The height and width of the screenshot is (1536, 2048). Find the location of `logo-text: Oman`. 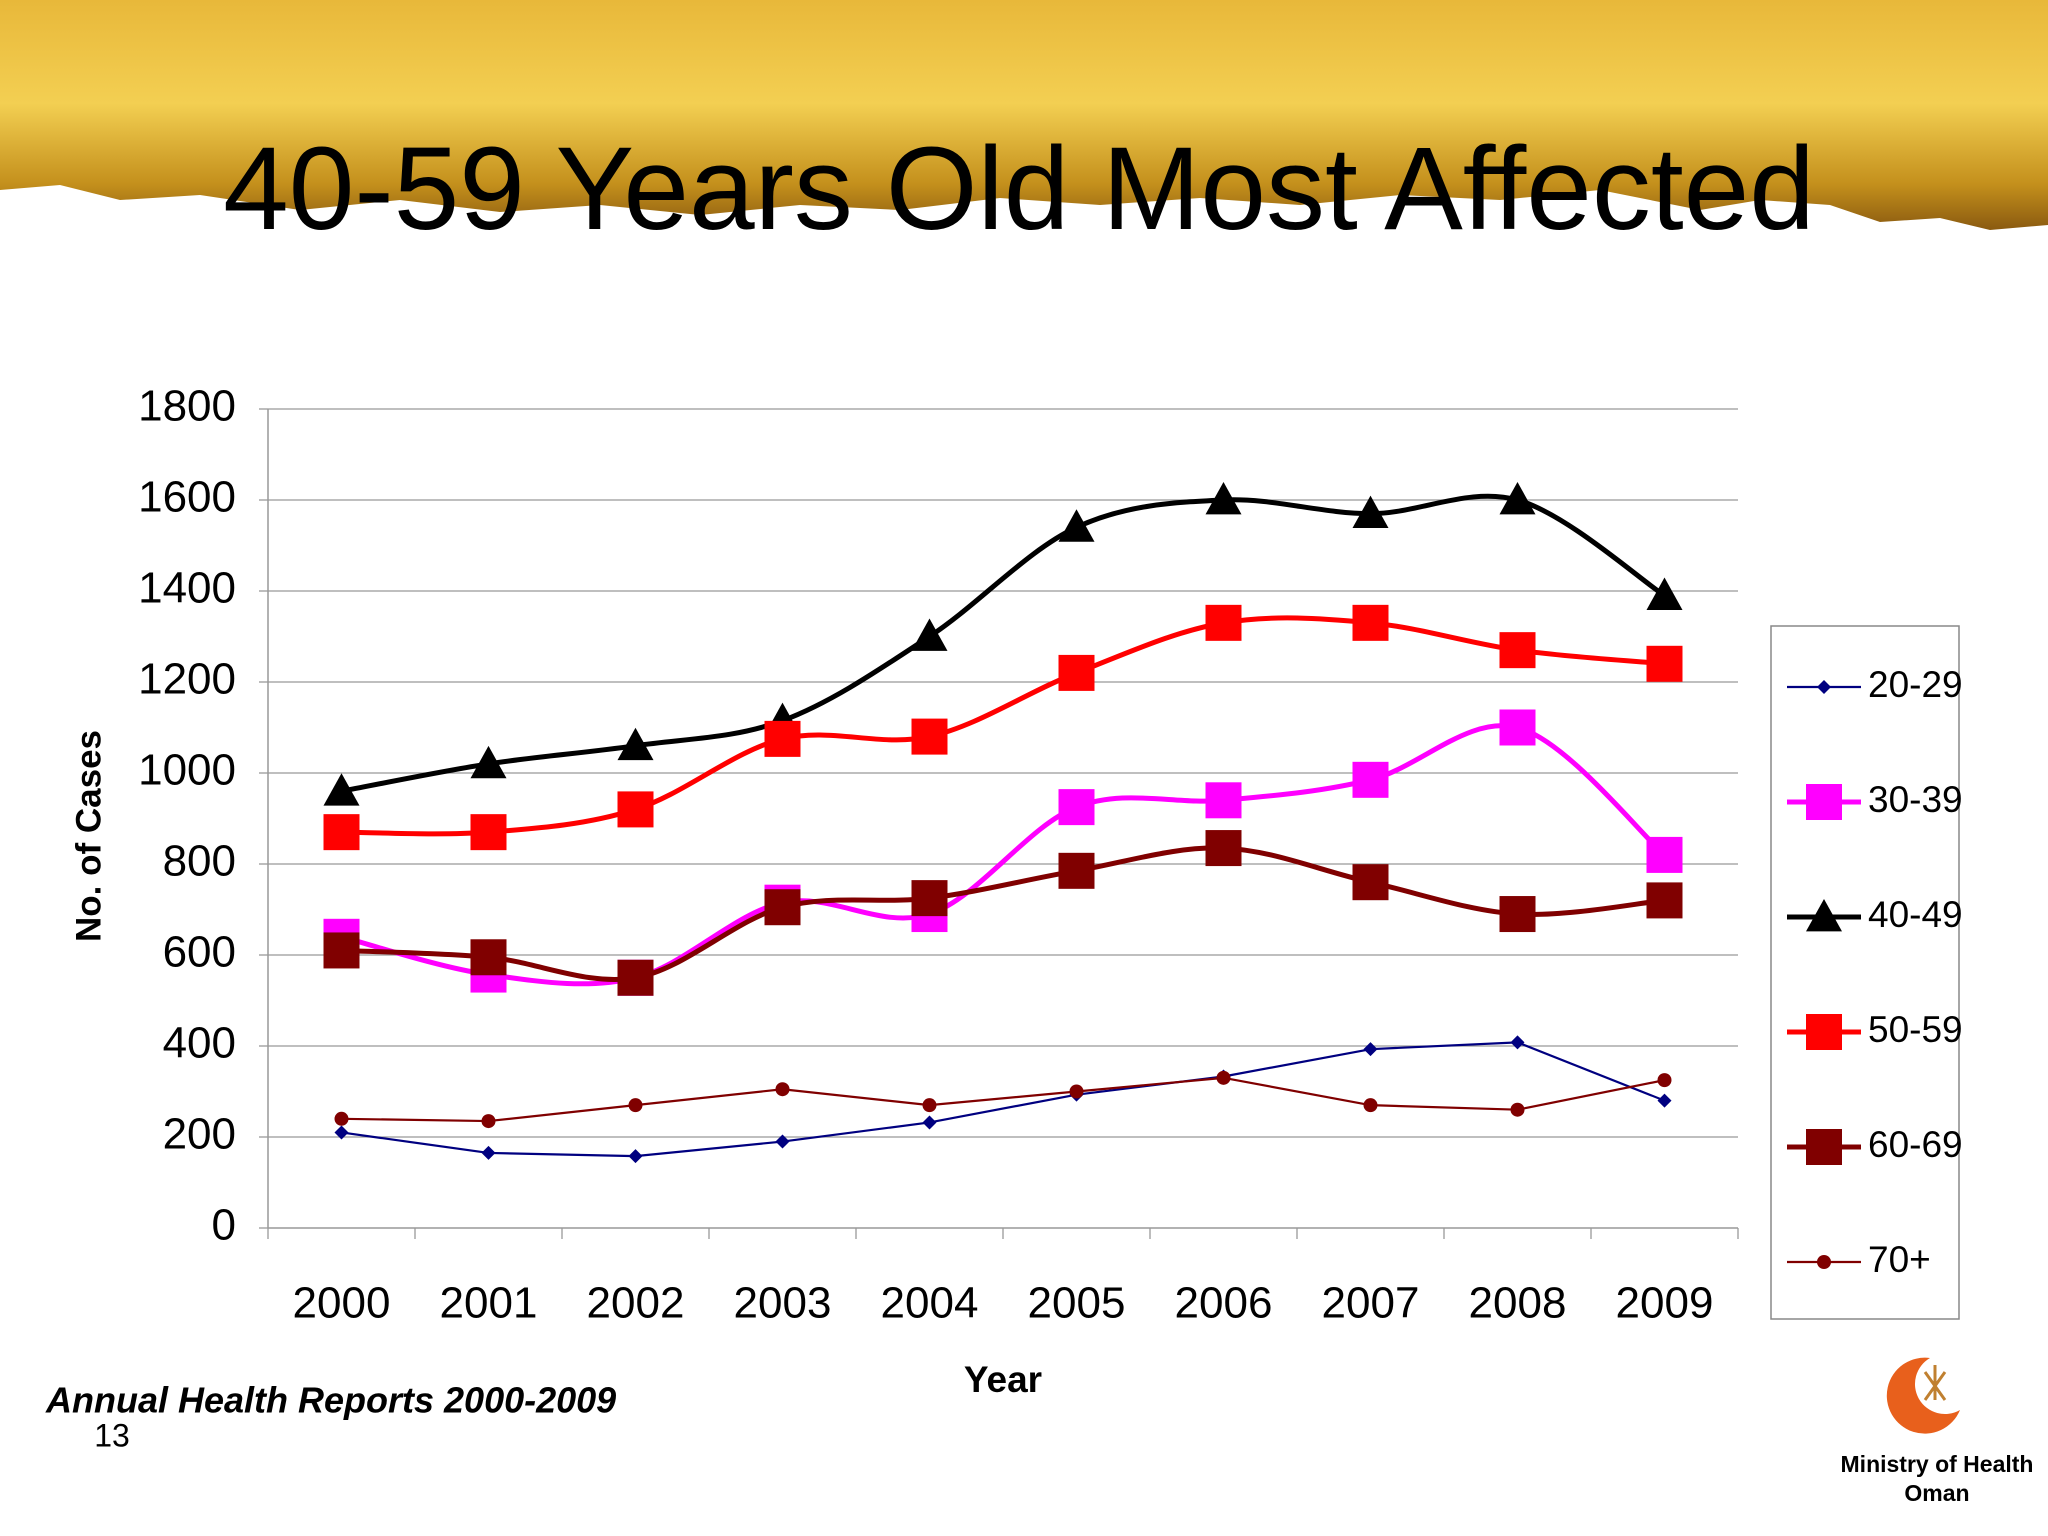

logo-text: Oman is located at coordinates (1936, 1493).